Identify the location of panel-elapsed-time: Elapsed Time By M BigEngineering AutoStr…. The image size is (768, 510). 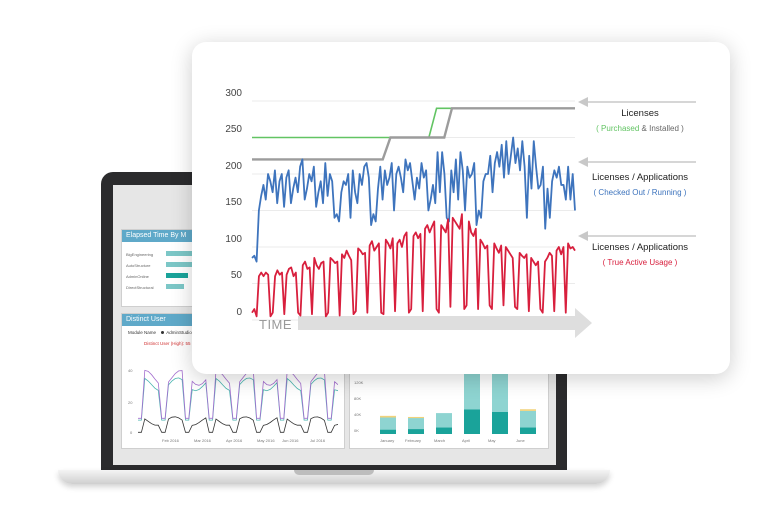
(162, 268).